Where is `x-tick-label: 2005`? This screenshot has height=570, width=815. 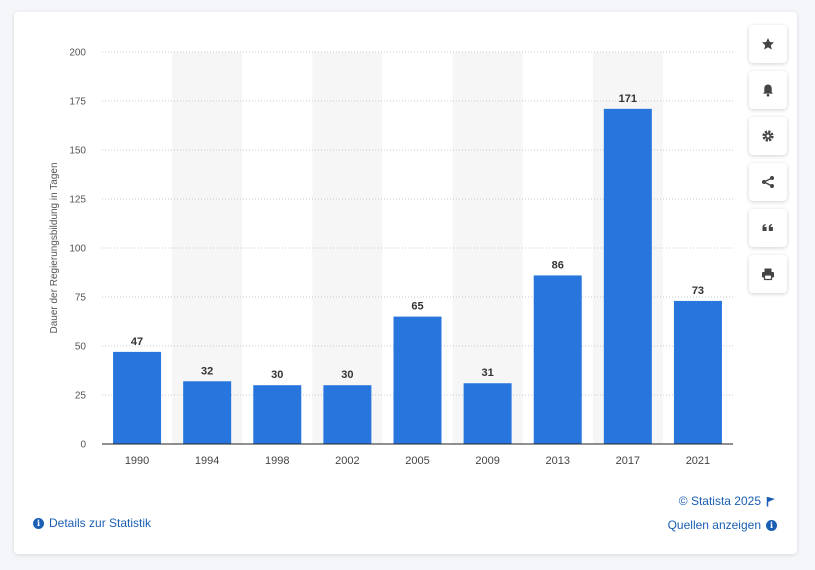
x-tick-label: 2005 is located at coordinates (417, 461).